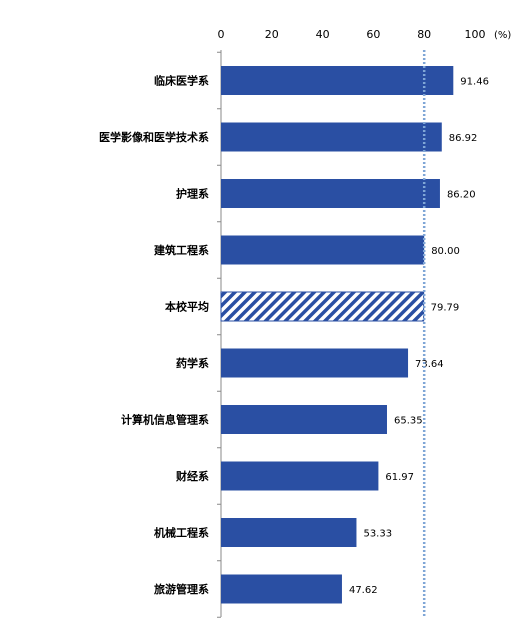  I want to click on x-tick-labels: 0 20 40 60 80 100, so click(352, 34).